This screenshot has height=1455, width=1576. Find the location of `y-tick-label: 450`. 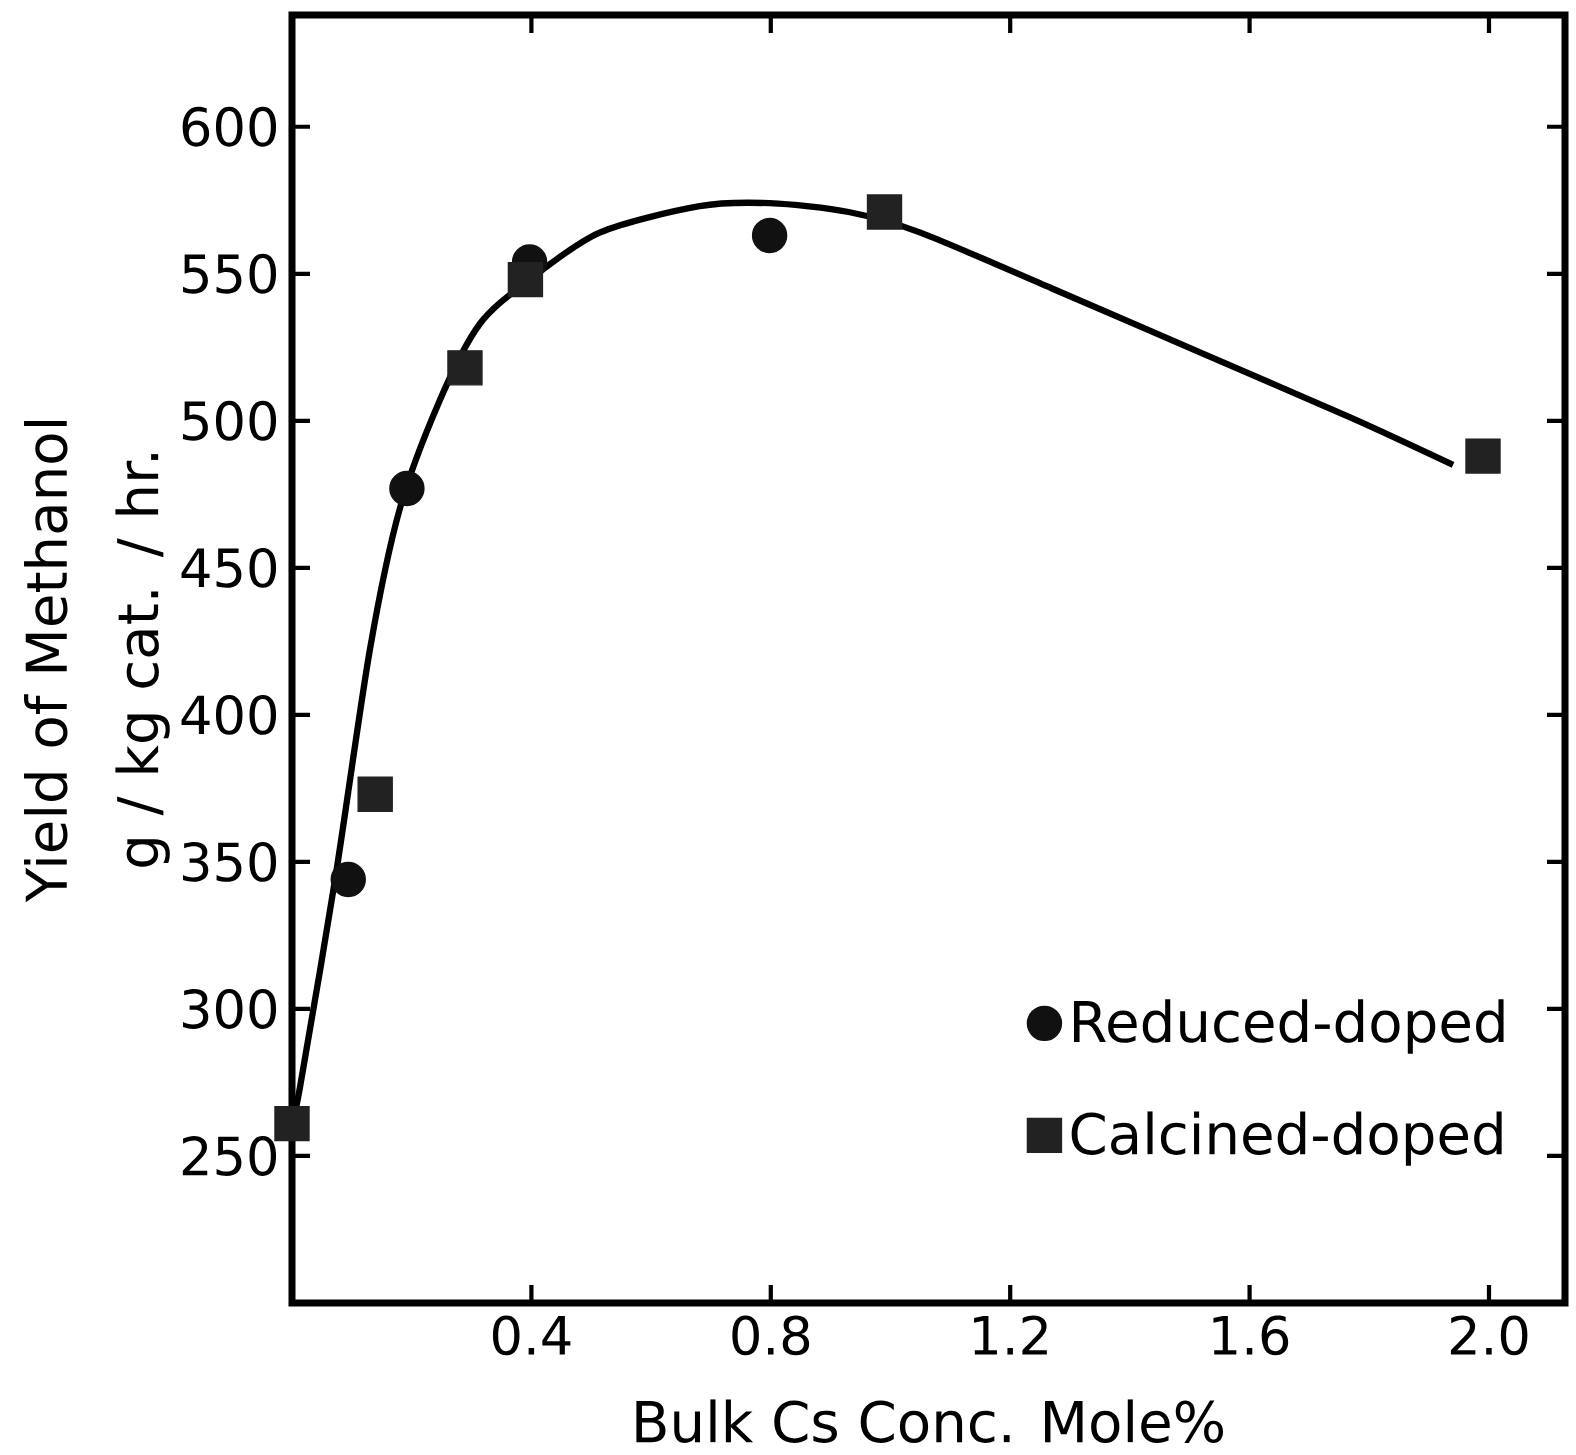

y-tick-label: 450 is located at coordinates (229, 567).